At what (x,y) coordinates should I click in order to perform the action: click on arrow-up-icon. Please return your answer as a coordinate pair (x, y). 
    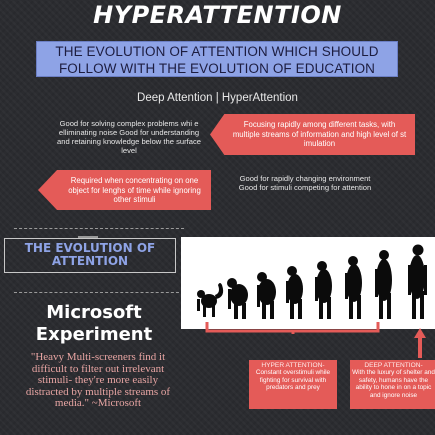
    Looking at the image, I should click on (420, 343).